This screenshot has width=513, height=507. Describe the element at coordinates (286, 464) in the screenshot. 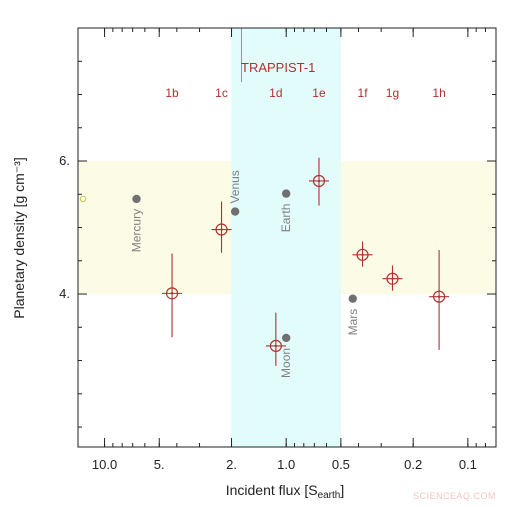

I see `x-tick-label: 1.0` at that location.